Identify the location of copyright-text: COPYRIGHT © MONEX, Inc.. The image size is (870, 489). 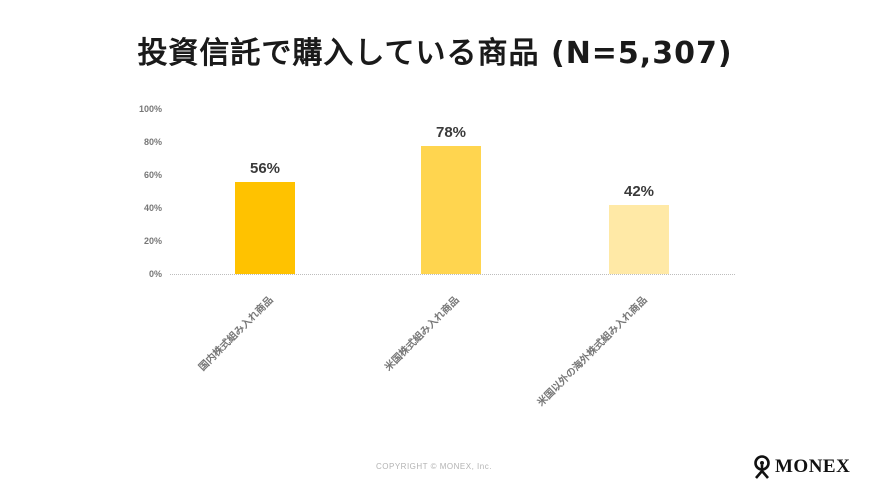
(434, 466).